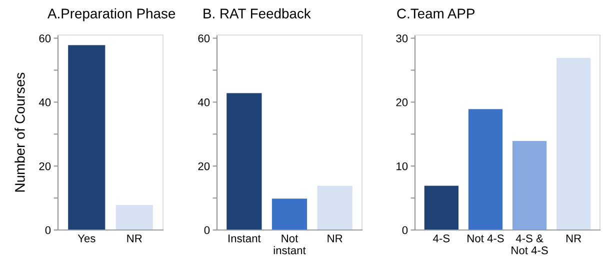  Describe the element at coordinates (257, 13) in the screenshot. I see `chart-title: B. RAT Feedback` at that location.